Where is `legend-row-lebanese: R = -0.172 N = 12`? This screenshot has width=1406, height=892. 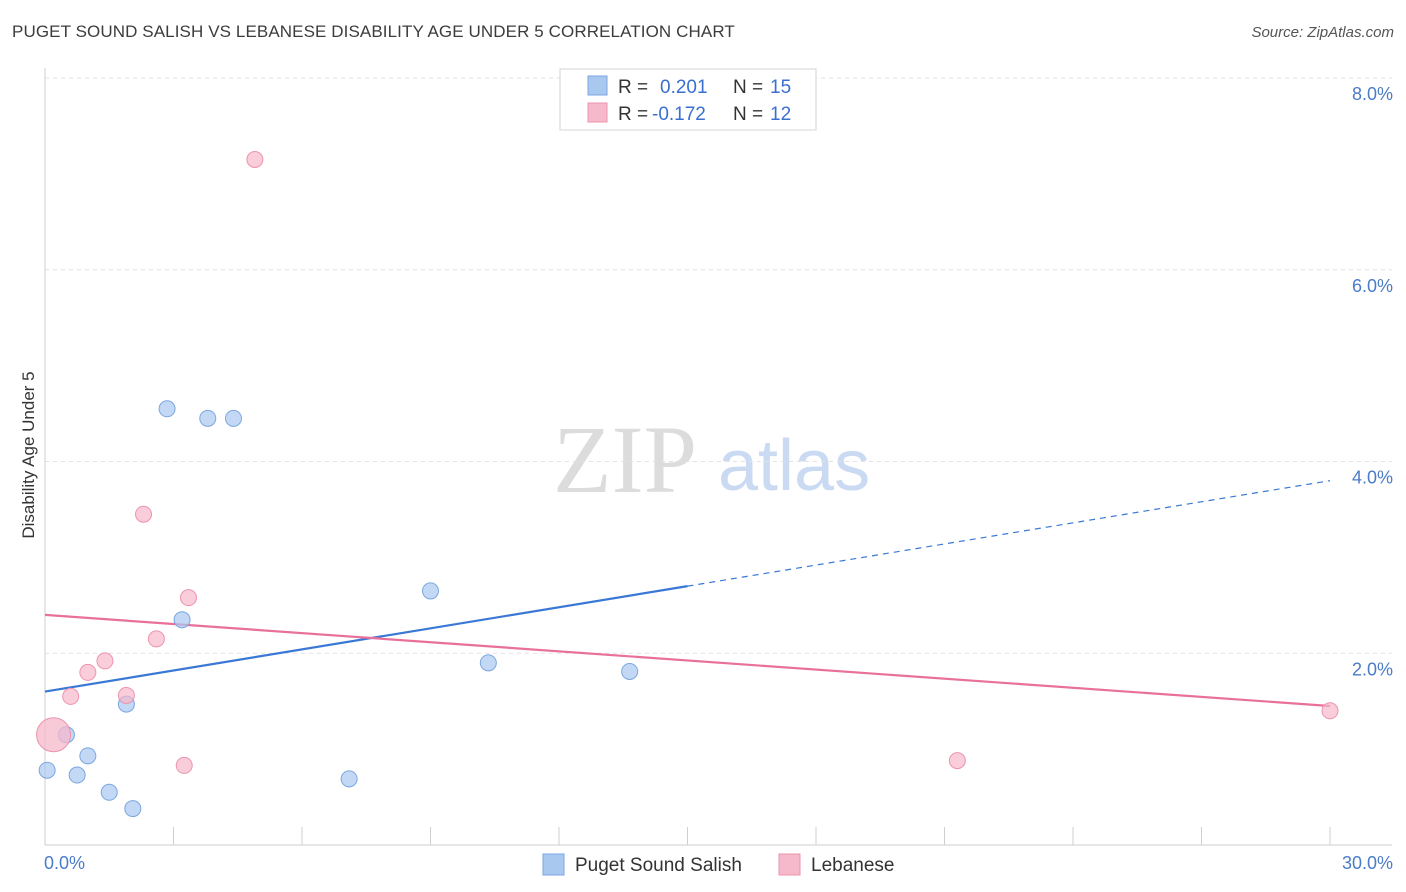
legend-row-lebanese: R = -0.172 N = 12 is located at coordinates (689, 113).